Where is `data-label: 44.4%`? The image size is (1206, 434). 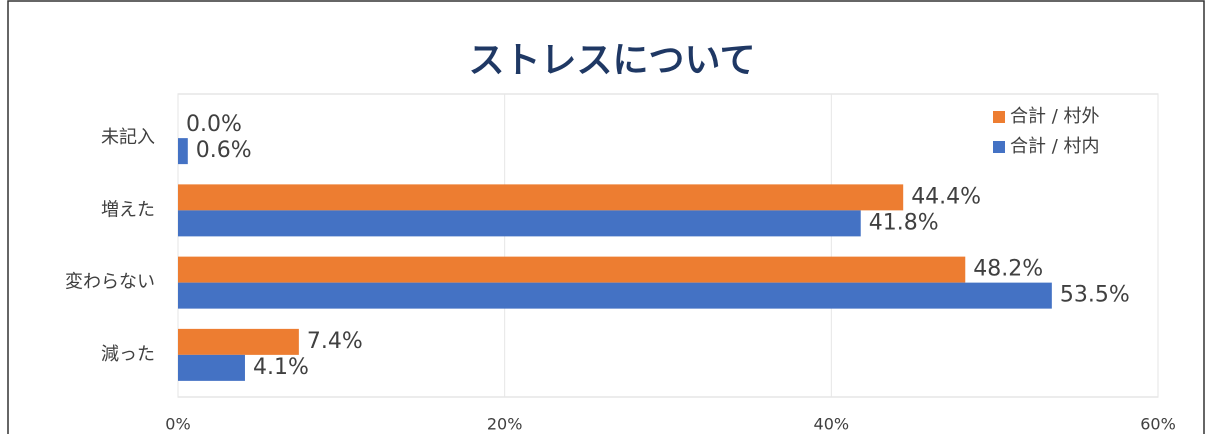
data-label: 44.4% is located at coordinates (946, 196).